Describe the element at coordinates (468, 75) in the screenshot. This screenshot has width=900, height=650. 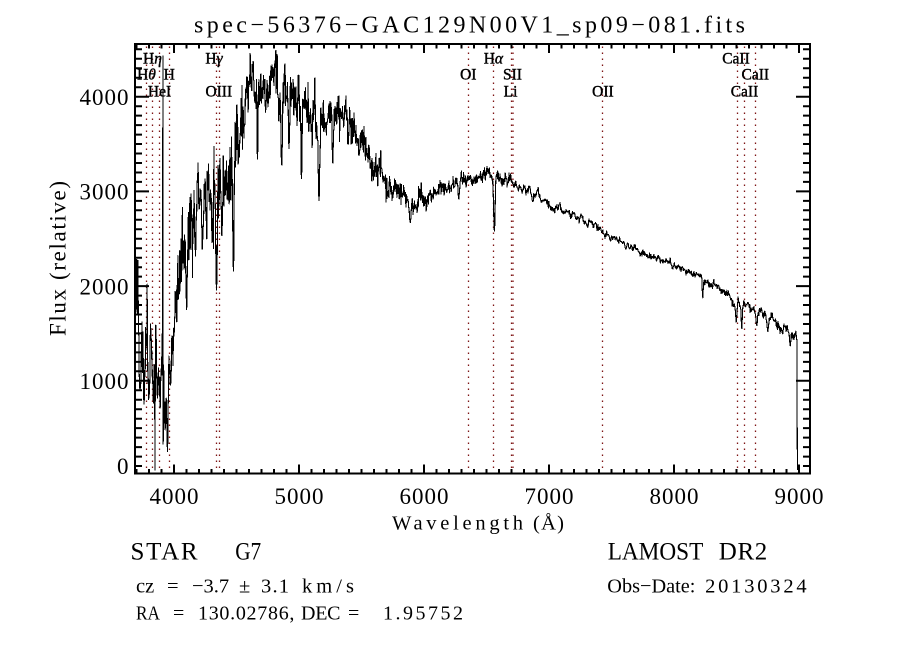
I see `svg-text: OI` at that location.